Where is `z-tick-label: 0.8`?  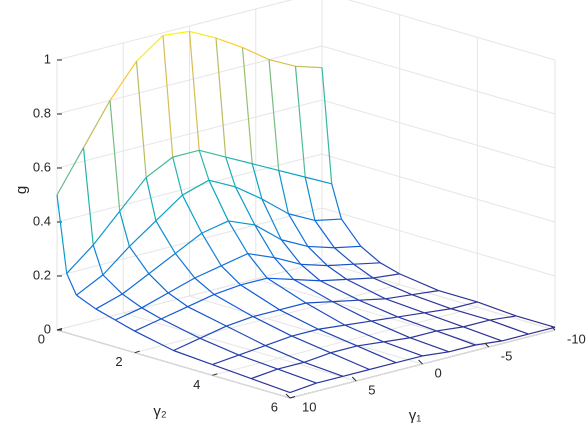
z-tick-label: 0.8 is located at coordinates (42, 112).